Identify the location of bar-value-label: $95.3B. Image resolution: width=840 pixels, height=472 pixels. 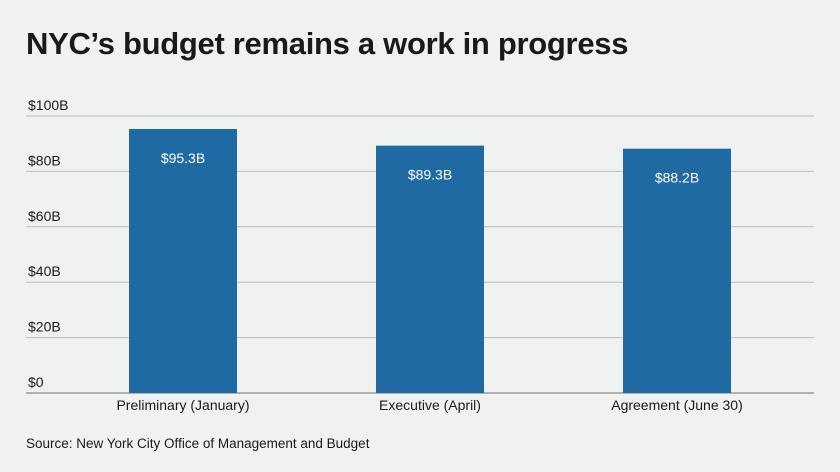
(183, 158).